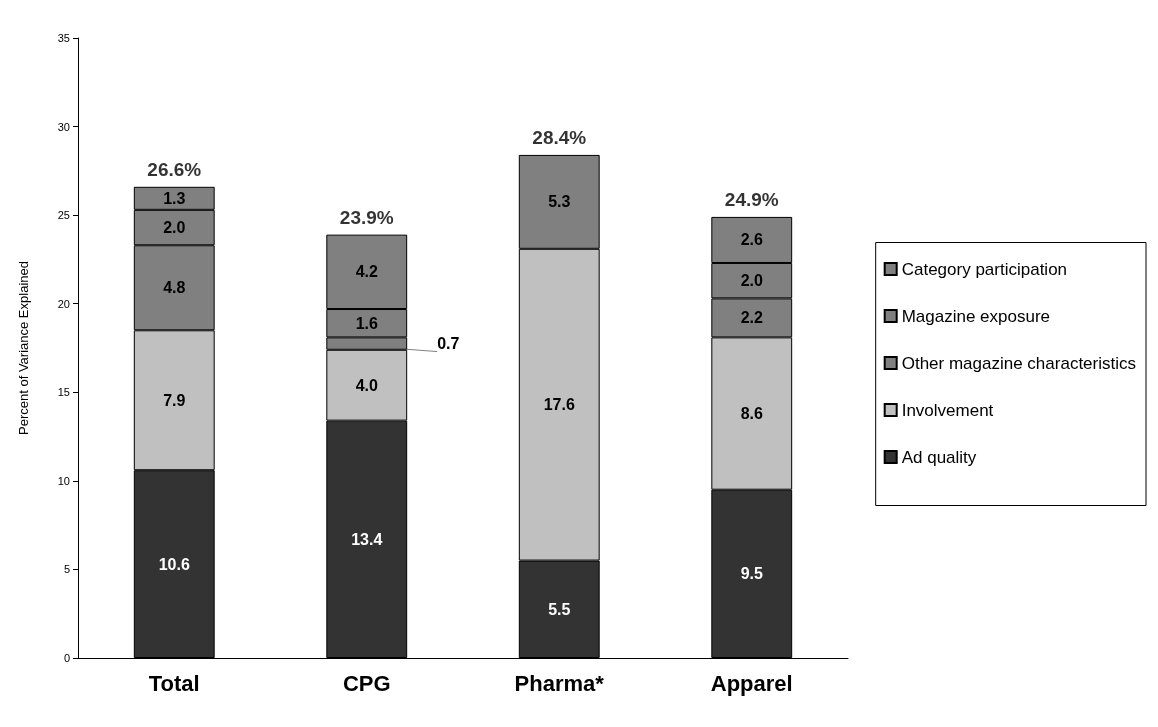 The image size is (1158, 727). What do you see at coordinates (366, 385) in the screenshot?
I see `data-label: 4.0` at bounding box center [366, 385].